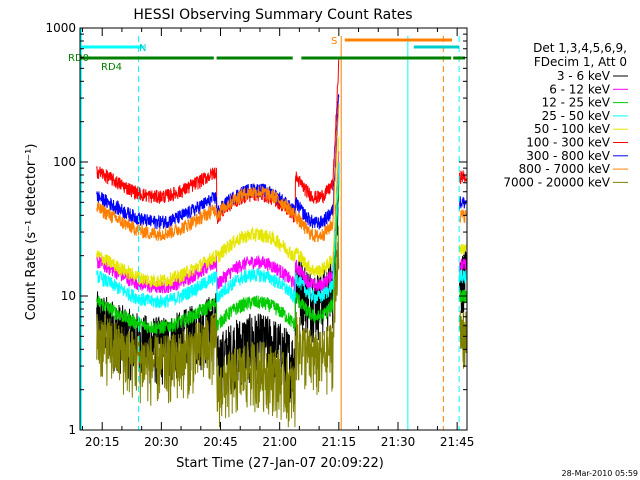 The width and height of the screenshot is (640, 480). Describe the element at coordinates (72, 430) in the screenshot. I see `y-tick-label: 1` at that location.